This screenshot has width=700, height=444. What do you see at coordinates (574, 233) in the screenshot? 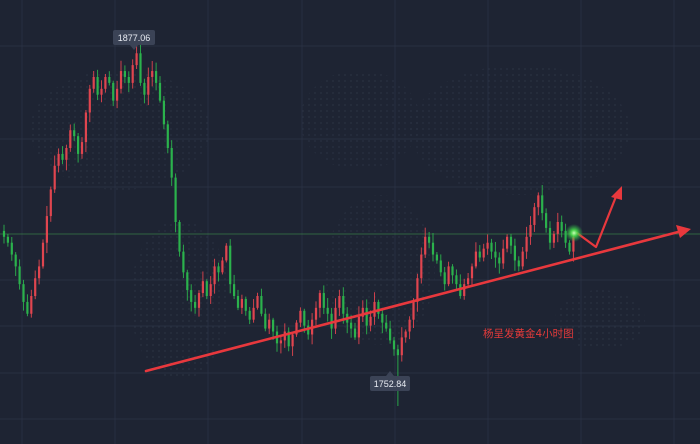
I see `current-price-glow` at bounding box center [574, 233].